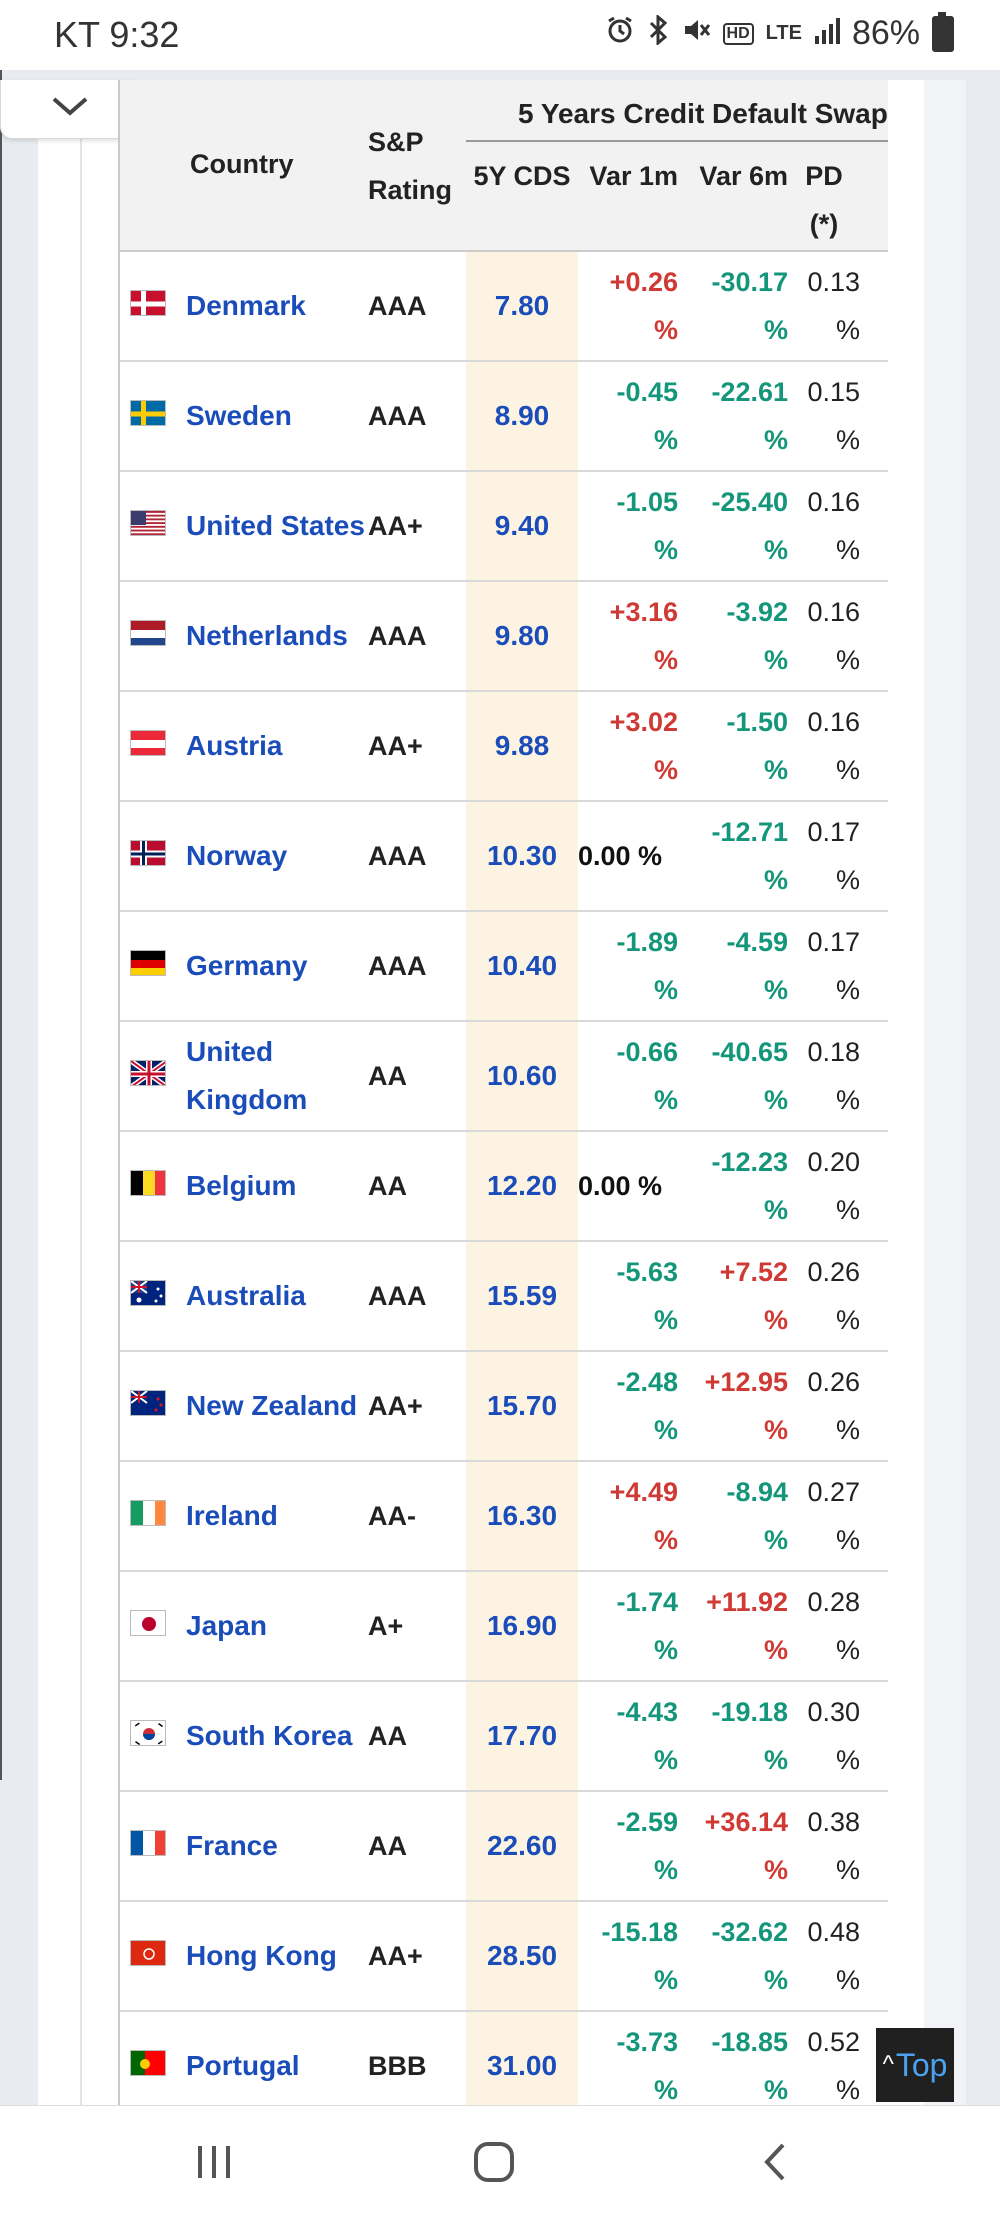 Image resolution: width=1000 pixels, height=2223 pixels. What do you see at coordinates (733, 416) in the screenshot?
I see `var-6m: -22.61%` at bounding box center [733, 416].